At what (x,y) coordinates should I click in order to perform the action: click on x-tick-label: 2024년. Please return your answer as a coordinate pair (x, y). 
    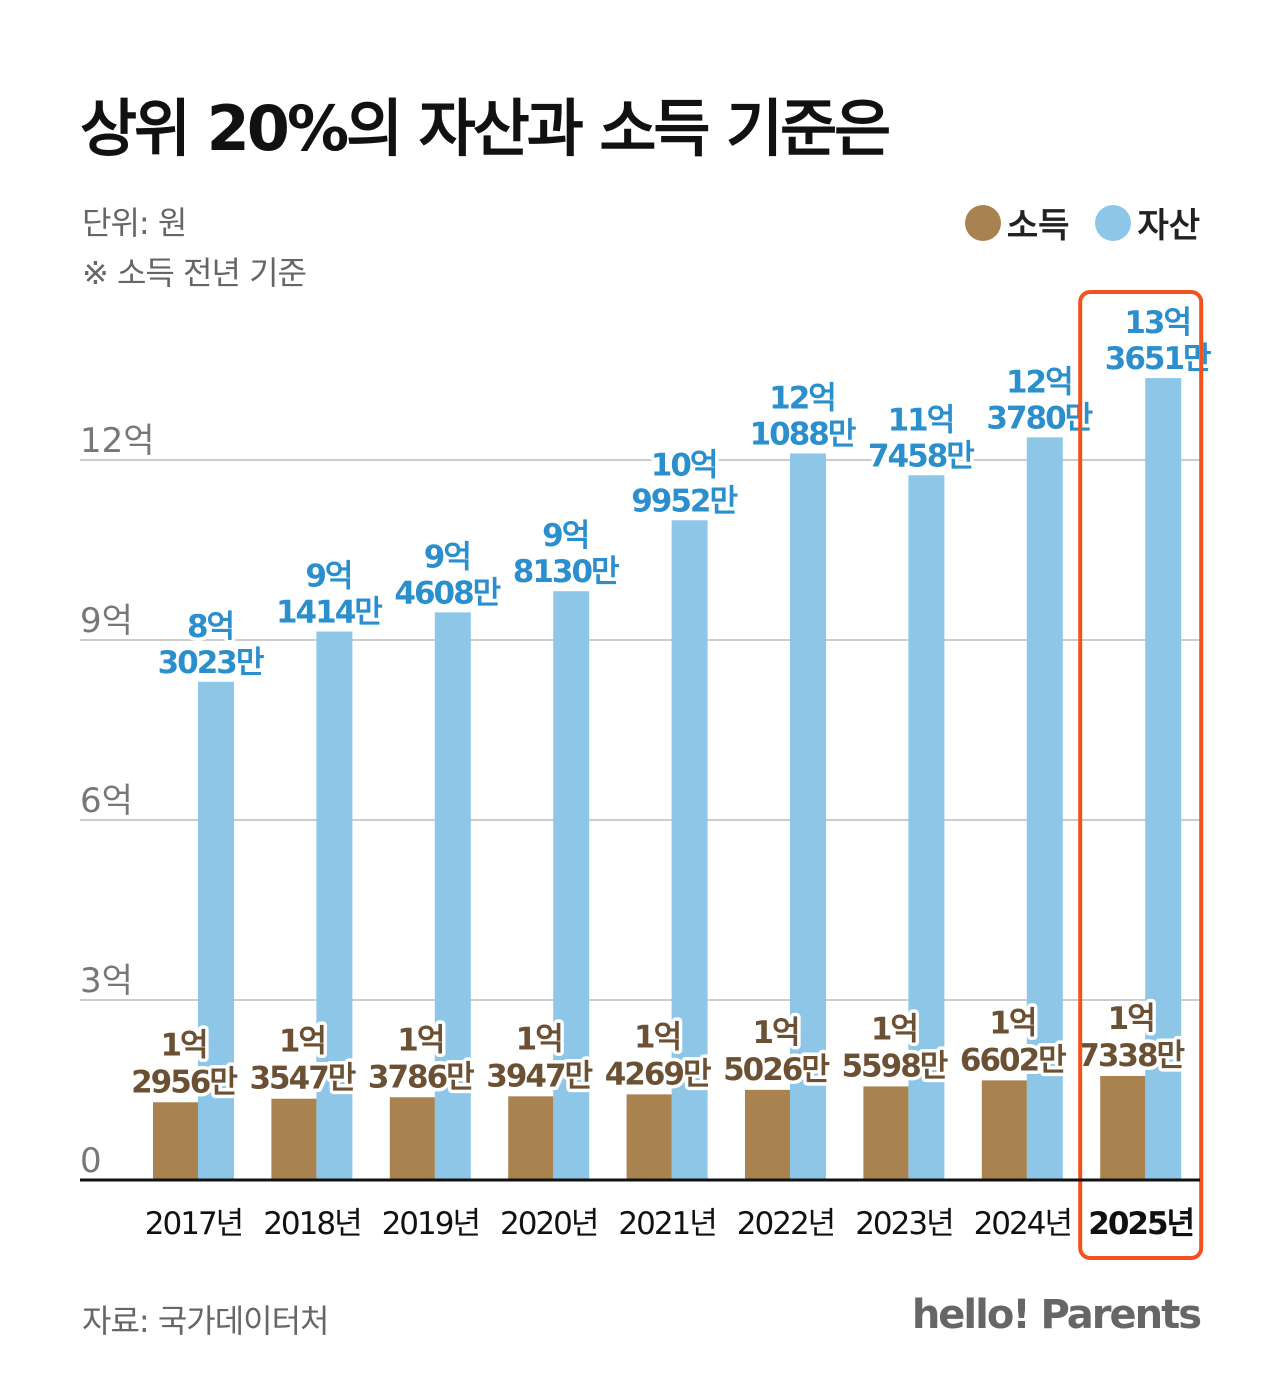
    Looking at the image, I should click on (1022, 1224).